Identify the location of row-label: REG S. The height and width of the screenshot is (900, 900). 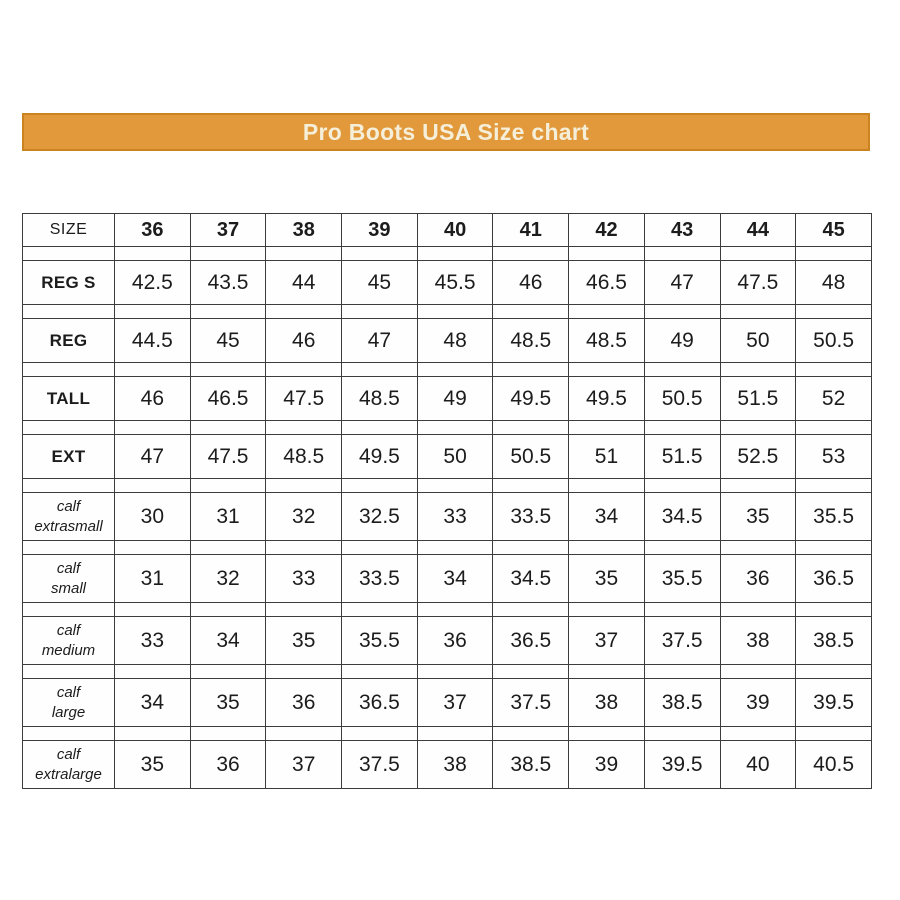
(68, 282).